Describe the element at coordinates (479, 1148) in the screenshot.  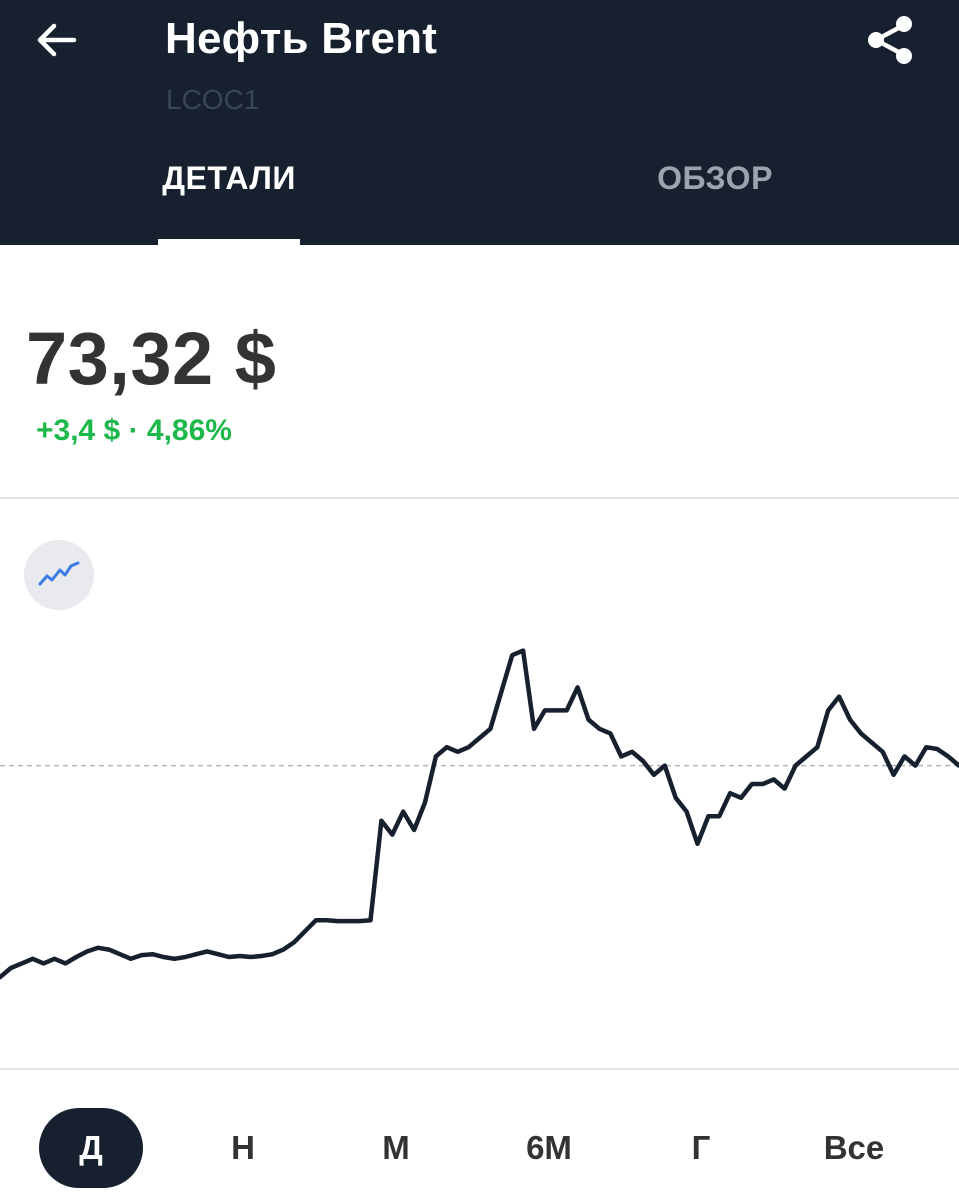
I see `period-selector: Д Н М 6М Г Все` at that location.